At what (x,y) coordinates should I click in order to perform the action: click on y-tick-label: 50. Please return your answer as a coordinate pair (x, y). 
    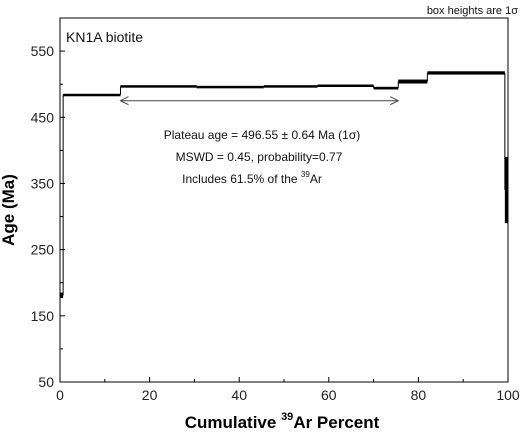
    Looking at the image, I should click on (46, 382).